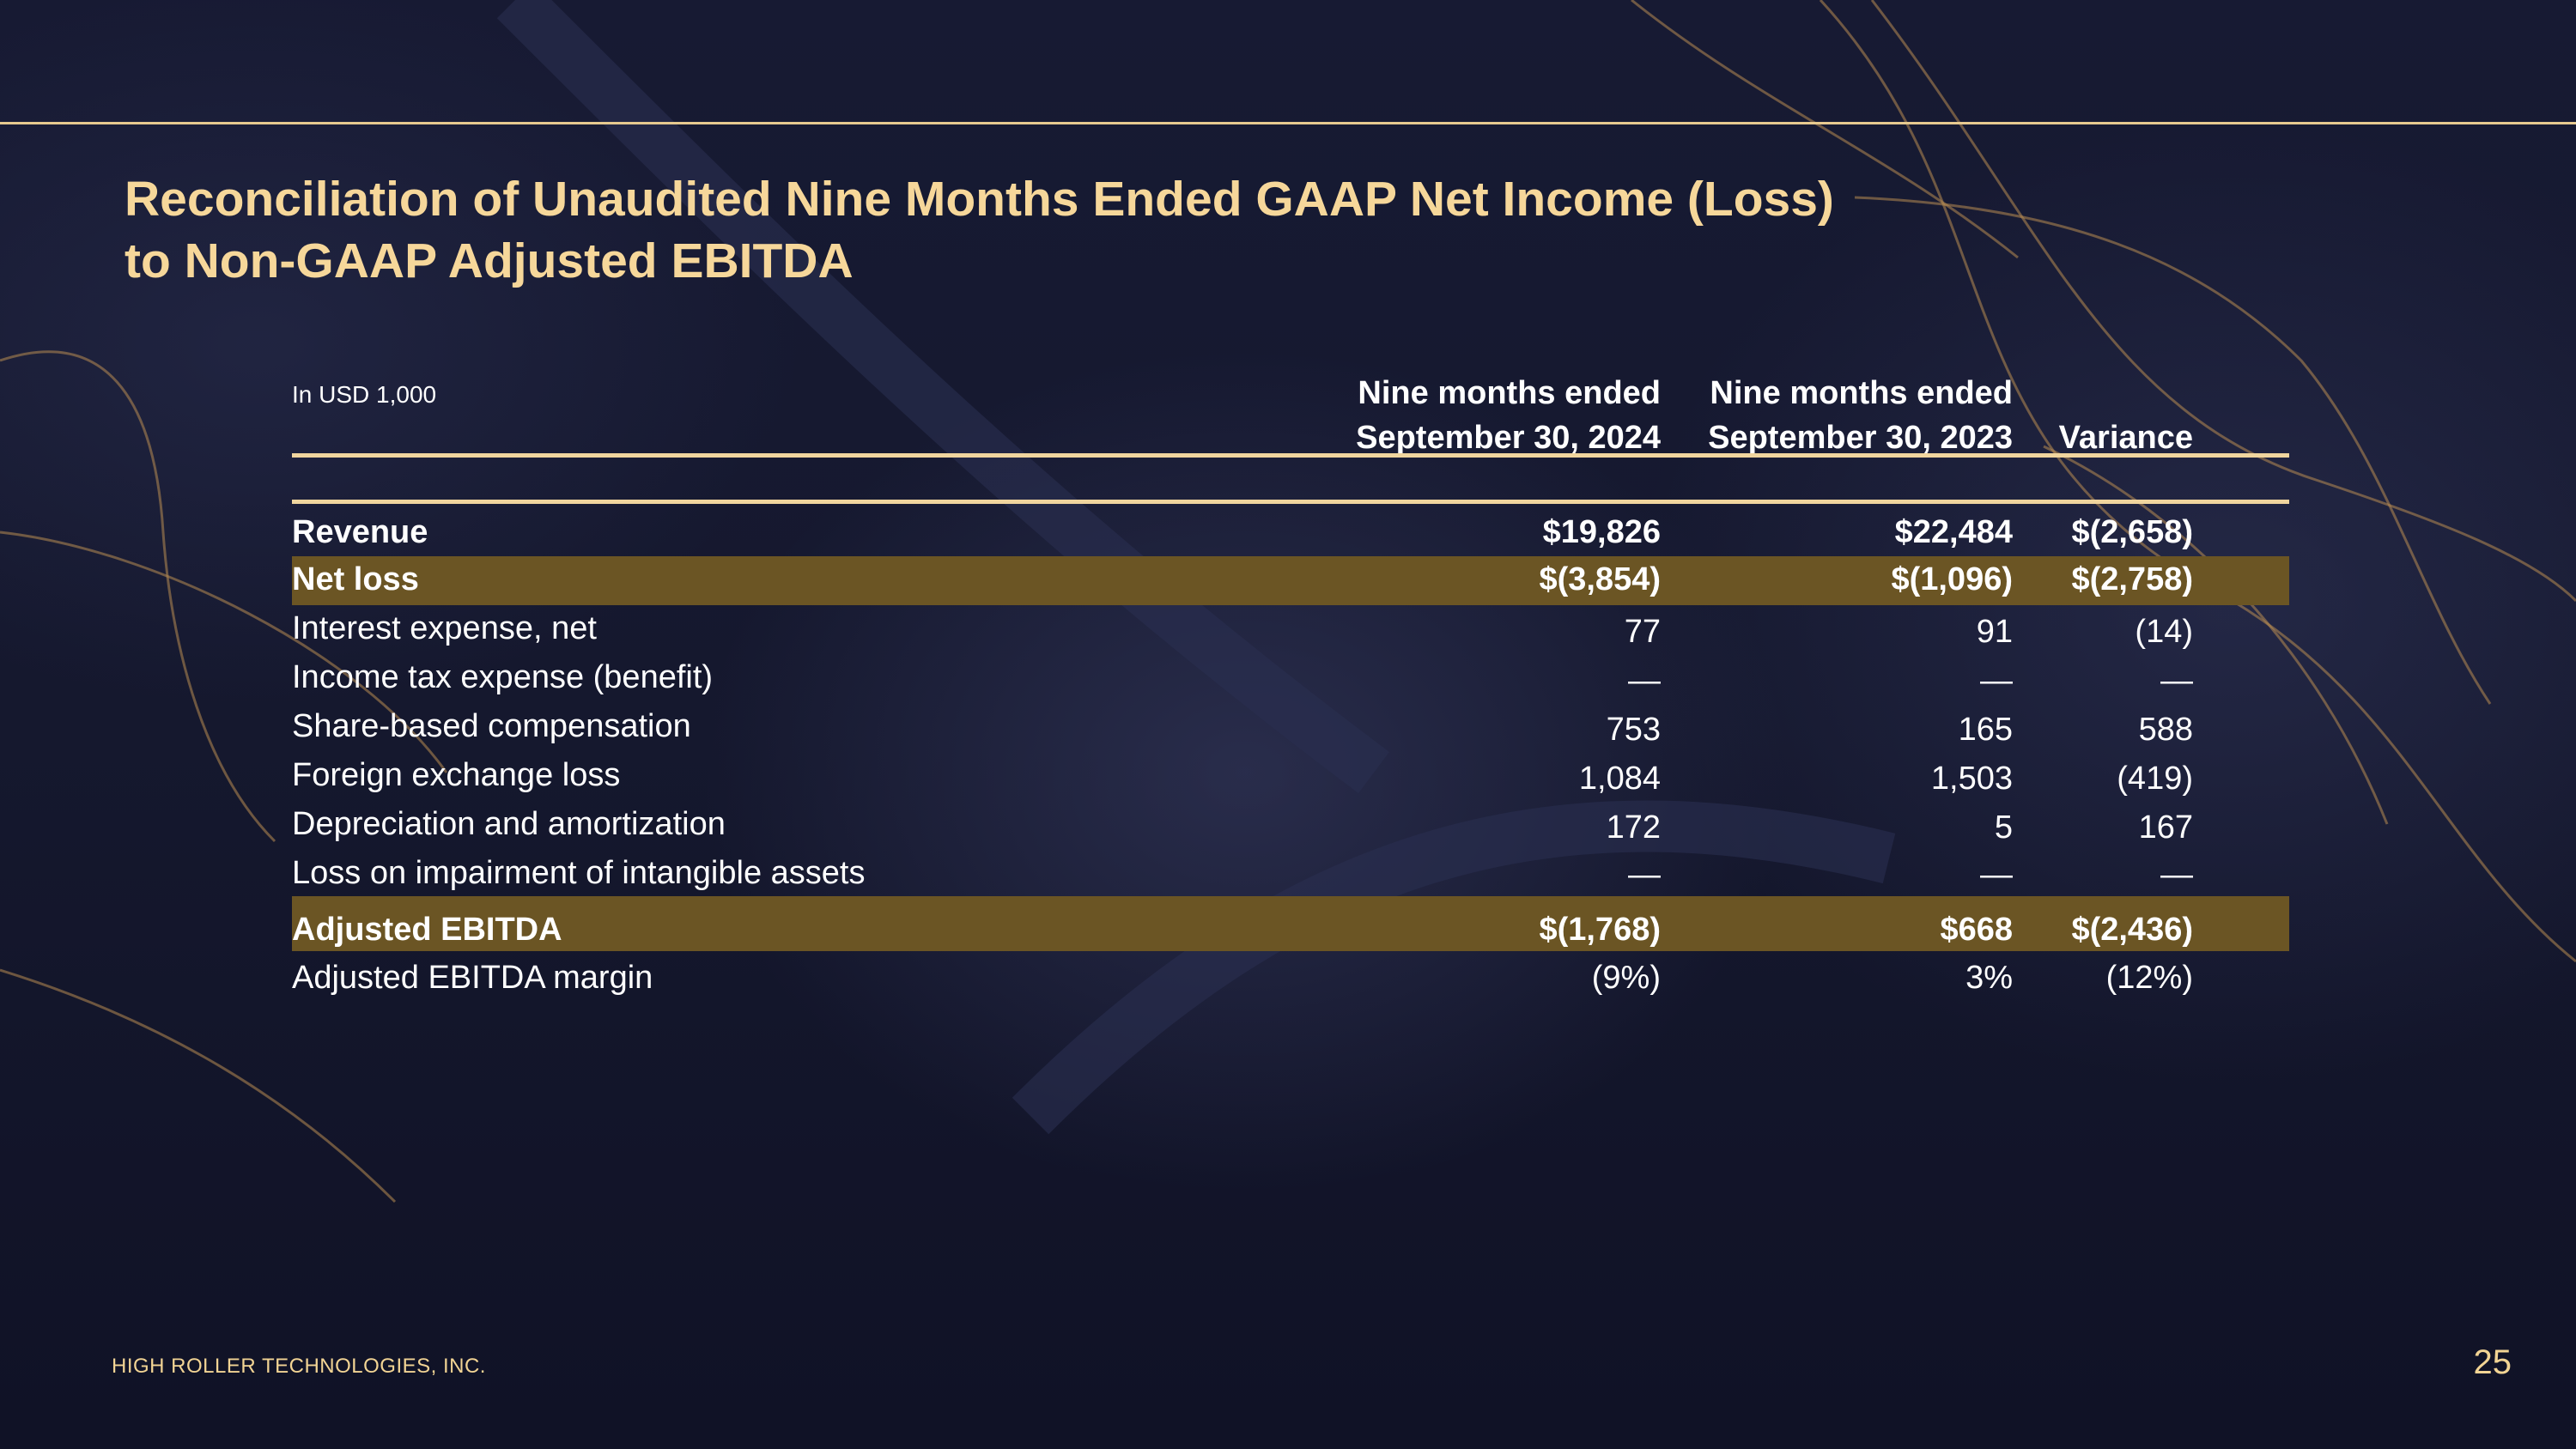 The height and width of the screenshot is (1449, 2576). Describe the element at coordinates (1600, 930) in the screenshot. I see `cell-2024: $(1,768)` at that location.